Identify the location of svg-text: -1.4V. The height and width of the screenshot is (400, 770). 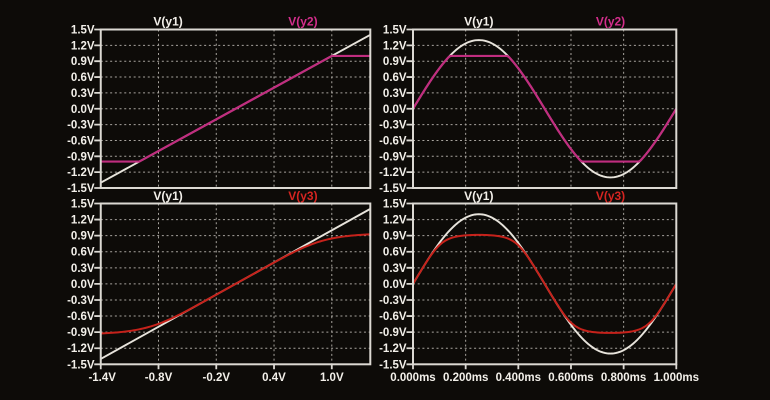
(102, 378).